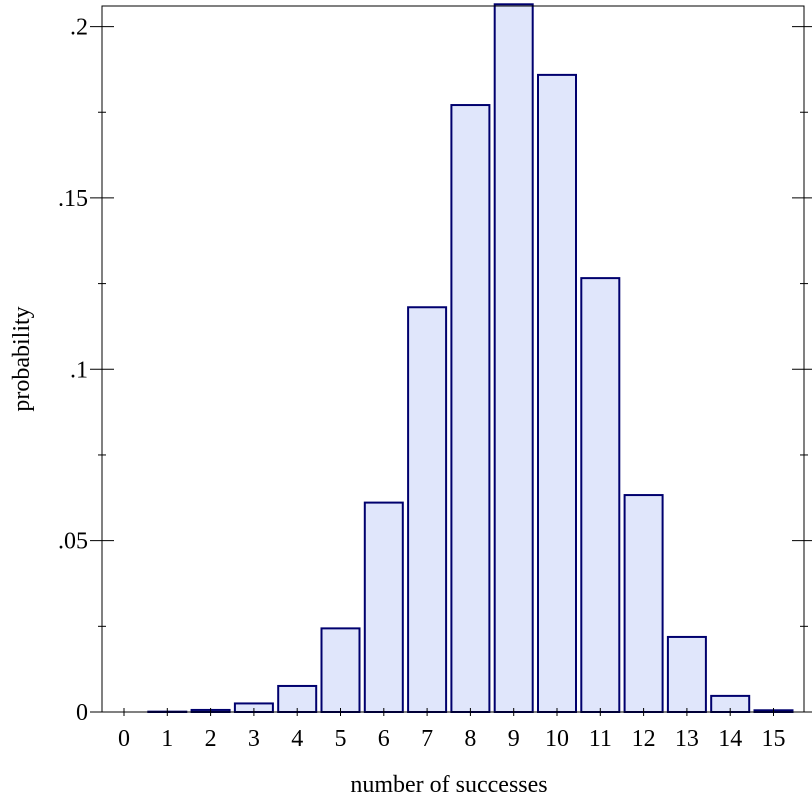 Image resolution: width=812 pixels, height=812 pixels. I want to click on x-tick-label-14: 14, so click(730, 739).